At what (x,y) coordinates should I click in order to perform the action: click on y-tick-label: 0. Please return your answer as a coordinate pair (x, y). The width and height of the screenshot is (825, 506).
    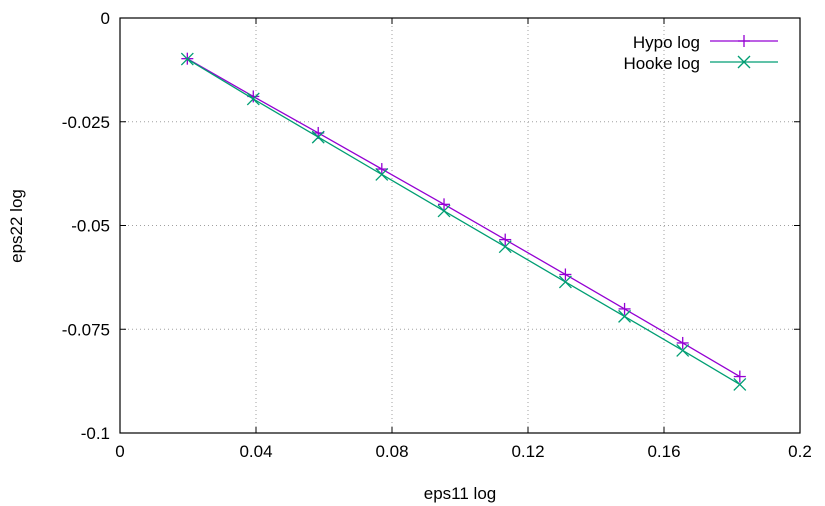
    Looking at the image, I should click on (105, 18).